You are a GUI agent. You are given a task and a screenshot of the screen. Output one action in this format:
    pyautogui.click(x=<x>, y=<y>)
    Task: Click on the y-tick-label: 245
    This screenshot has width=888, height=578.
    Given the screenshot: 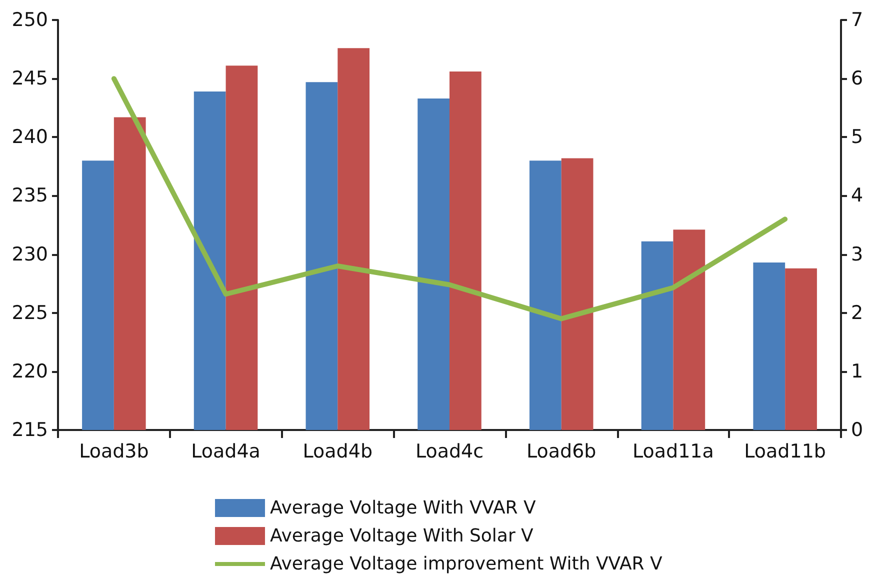 What is the action you would take?
    pyautogui.click(x=30, y=79)
    